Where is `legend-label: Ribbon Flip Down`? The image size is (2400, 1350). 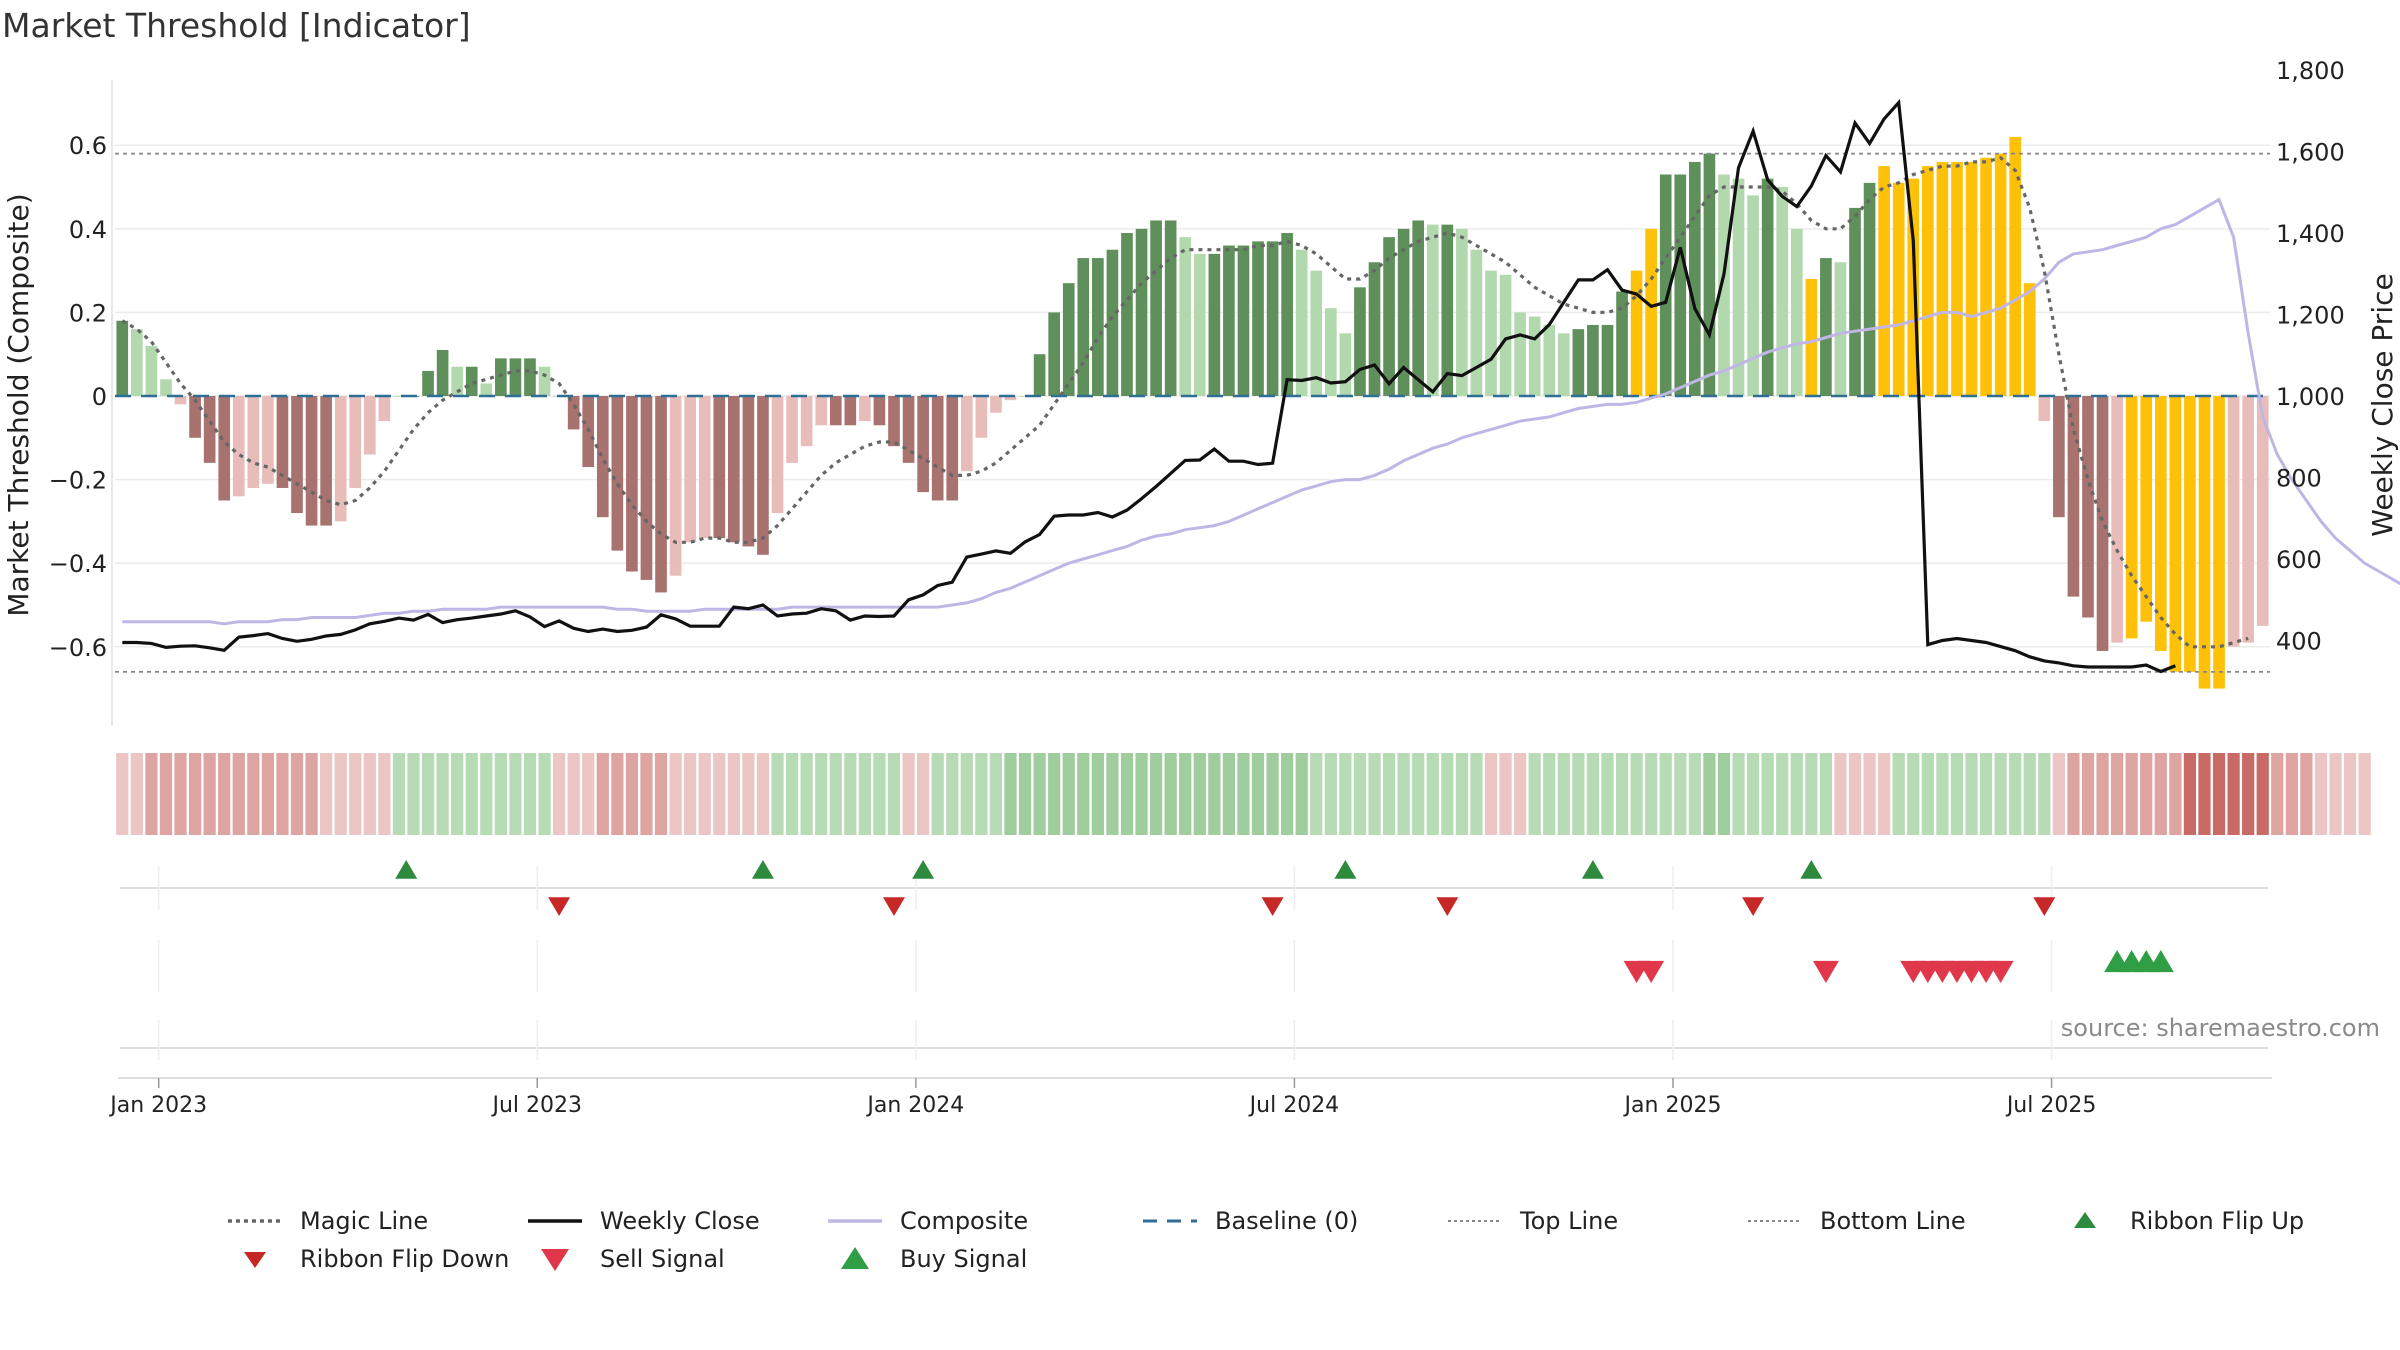 legend-label: Ribbon Flip Down is located at coordinates (405, 1259).